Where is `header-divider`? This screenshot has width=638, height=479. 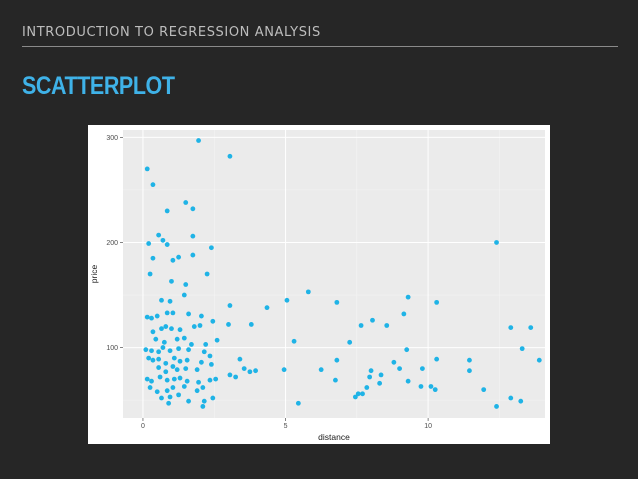
header-divider is located at coordinates (320, 46).